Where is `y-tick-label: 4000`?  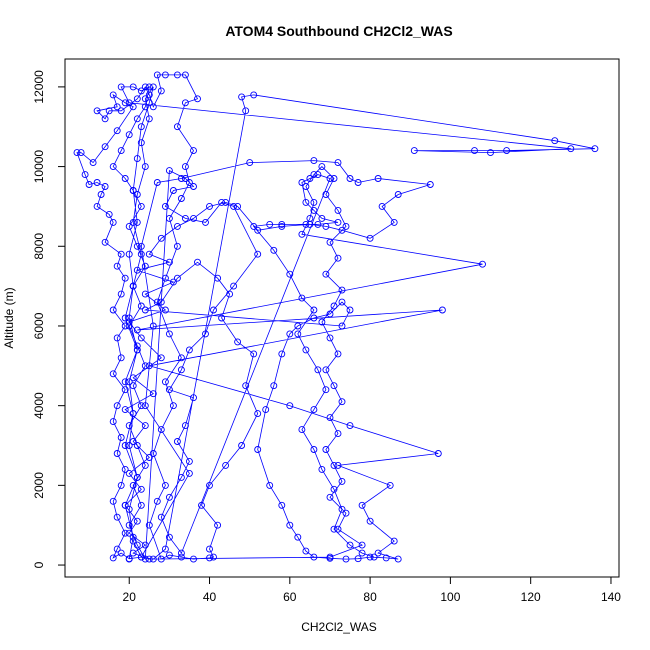
y-tick-label: 4000 is located at coordinates (39, 405).